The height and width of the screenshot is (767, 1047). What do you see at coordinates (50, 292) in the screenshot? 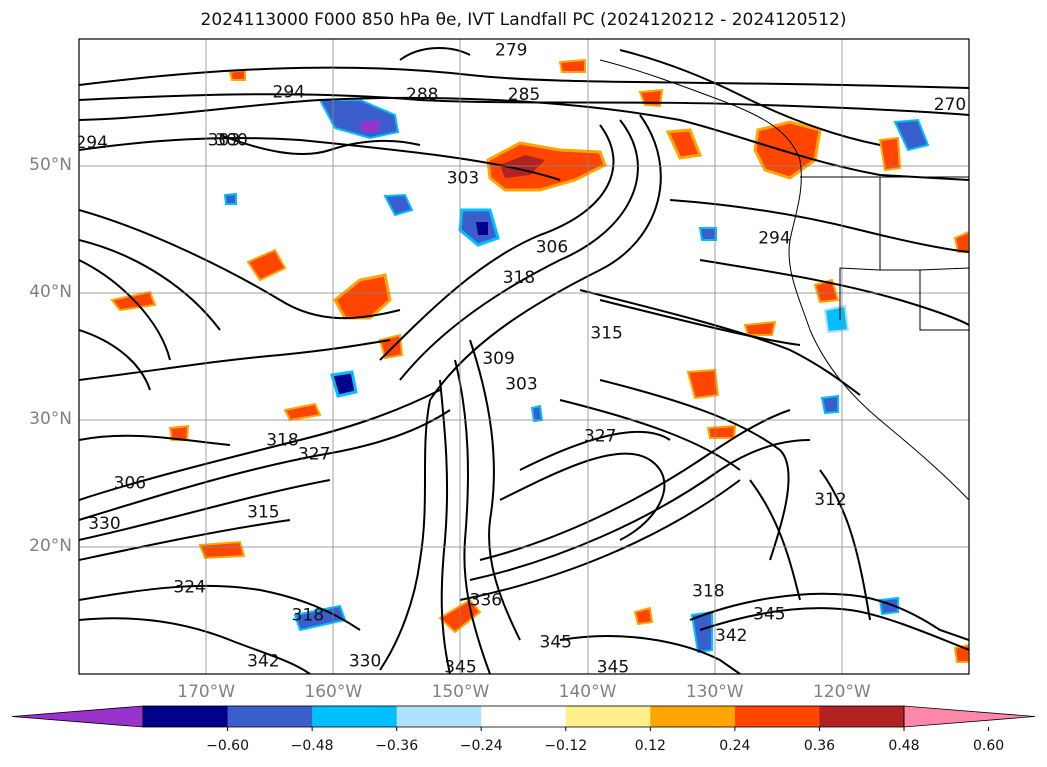
I see `latitude-label: 40°N` at bounding box center [50, 292].